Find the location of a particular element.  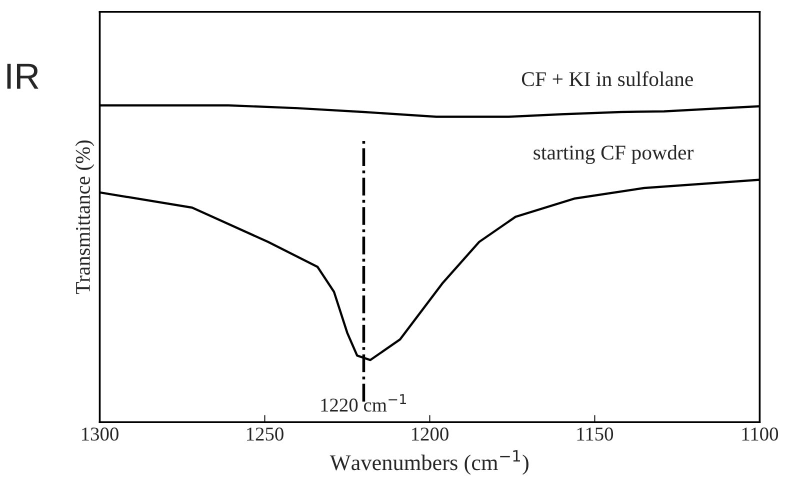

x-tick-label: 1300 is located at coordinates (100, 434).